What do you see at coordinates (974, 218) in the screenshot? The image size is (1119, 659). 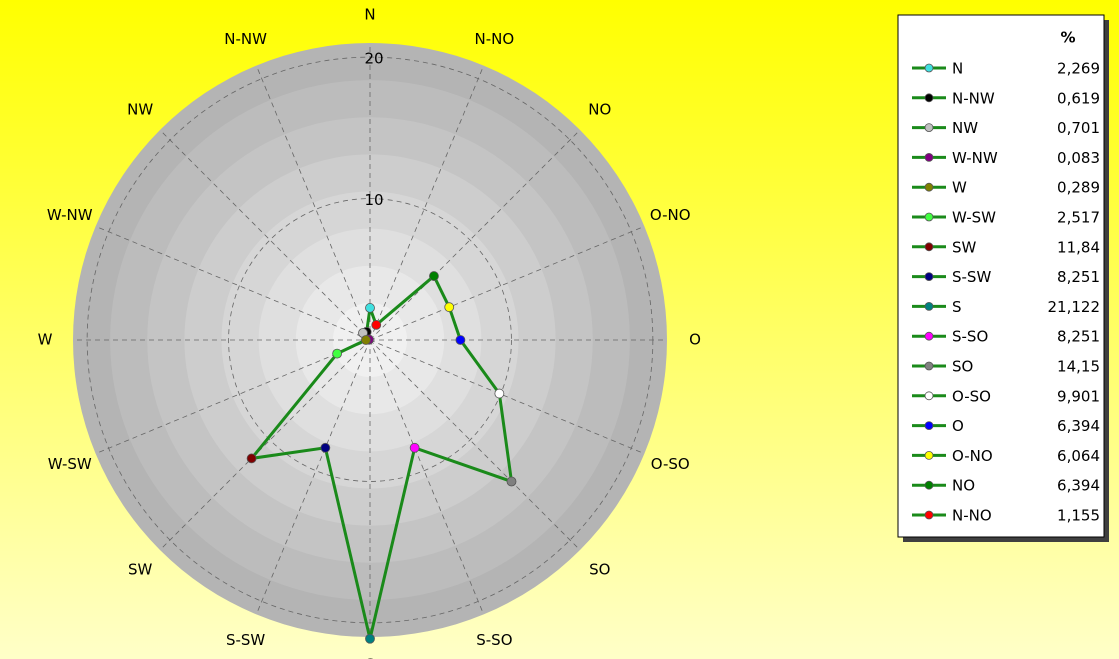 I see `legend-label: W-SW` at bounding box center [974, 218].